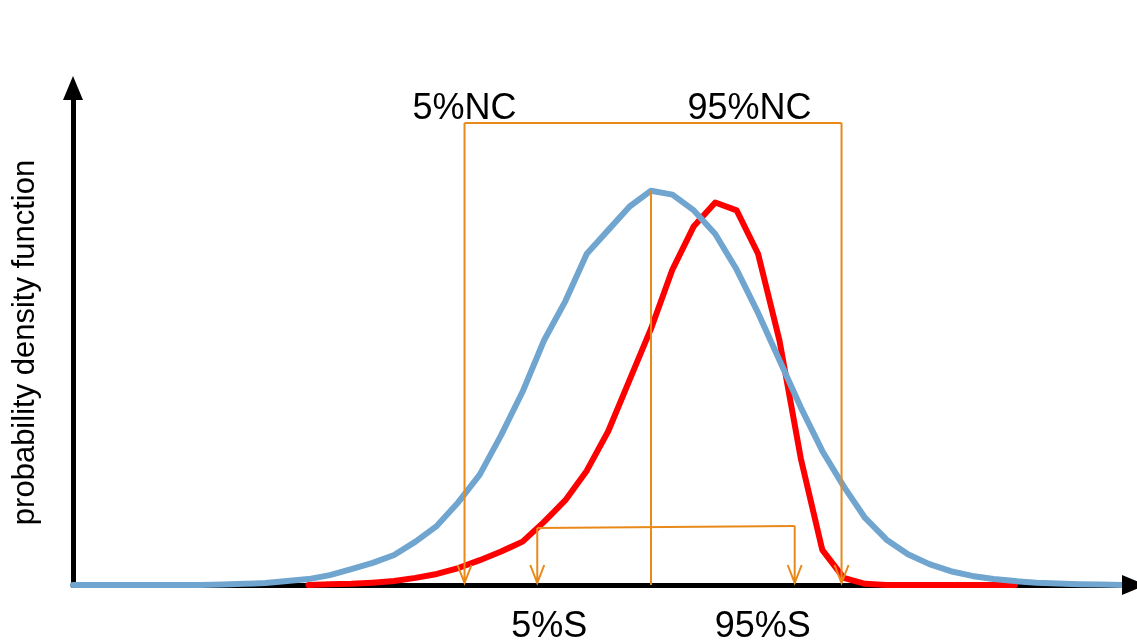 Image resolution: width=1137 pixels, height=643 pixels. Describe the element at coordinates (749, 106) in the screenshot. I see `text: 95%NC` at that location.